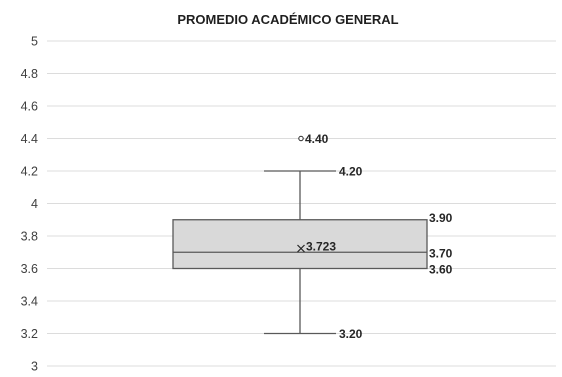 The image size is (562, 377). I want to click on mean-marker, so click(301, 248).